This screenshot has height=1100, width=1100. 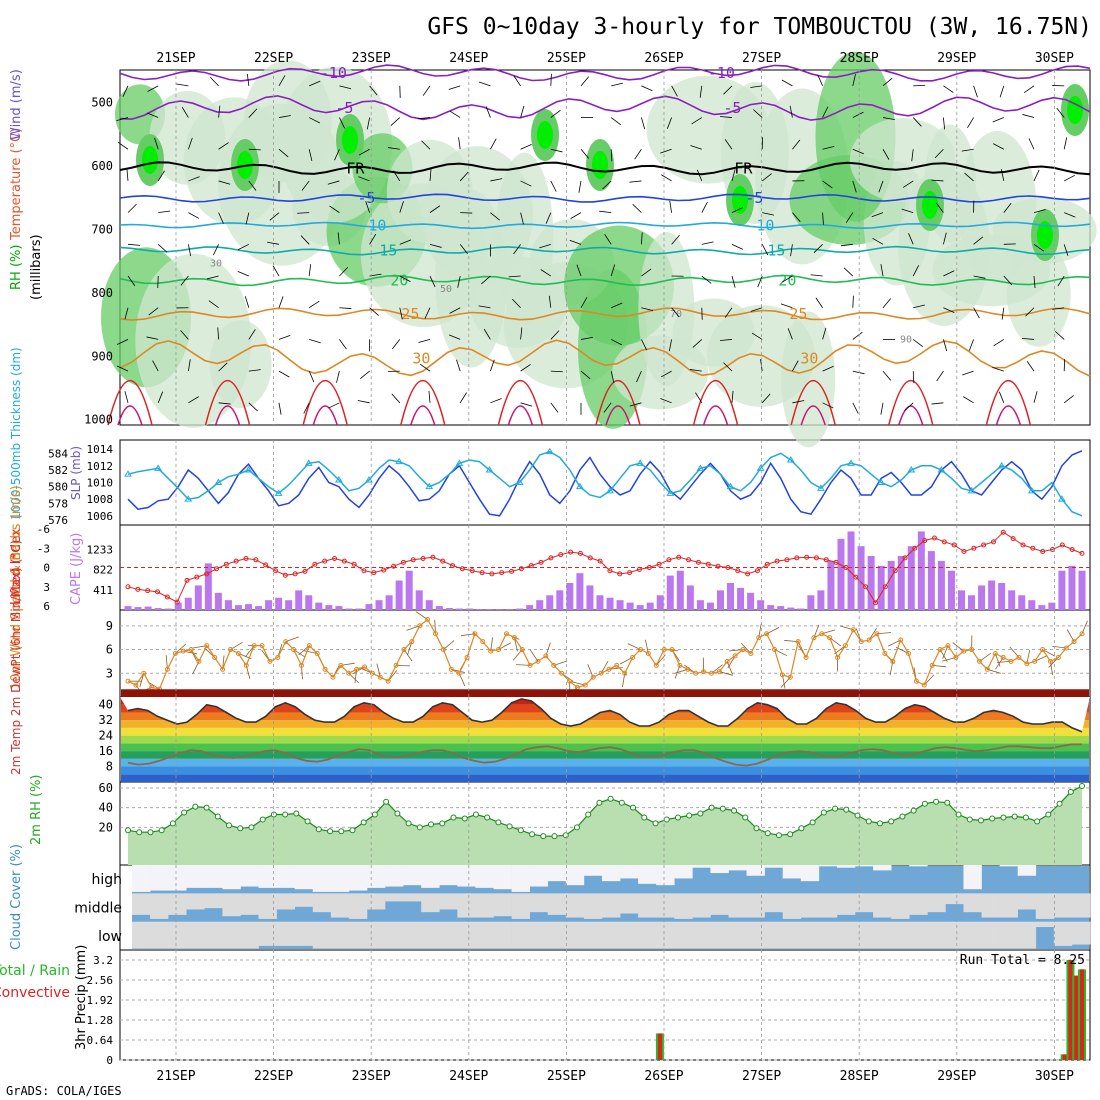 What do you see at coordinates (100, 449) in the screenshot?
I see `slp-tick-label: 1014` at bounding box center [100, 449].